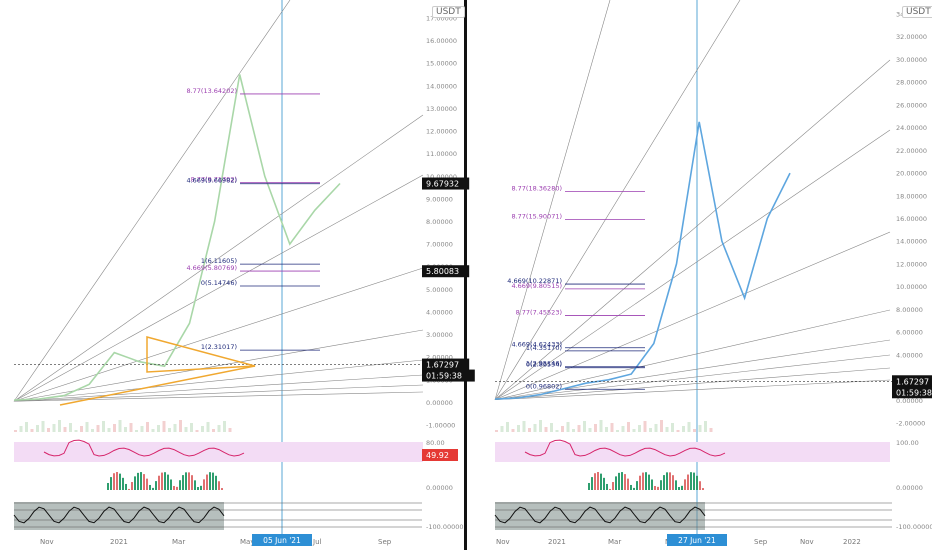  Describe the element at coordinates (444, 376) in the screenshot. I see `price-tag: 01:59:38` at that location.